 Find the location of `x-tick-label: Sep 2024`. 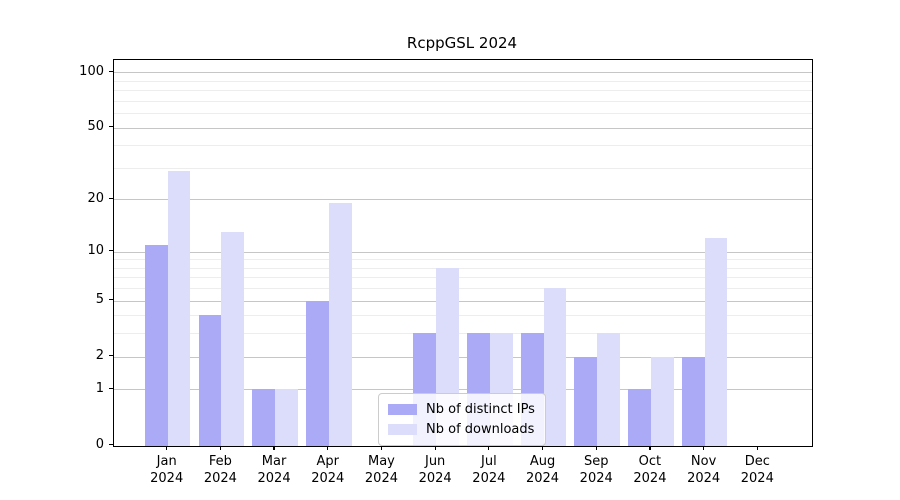

x-tick-label: Sep 2024 is located at coordinates (596, 469).